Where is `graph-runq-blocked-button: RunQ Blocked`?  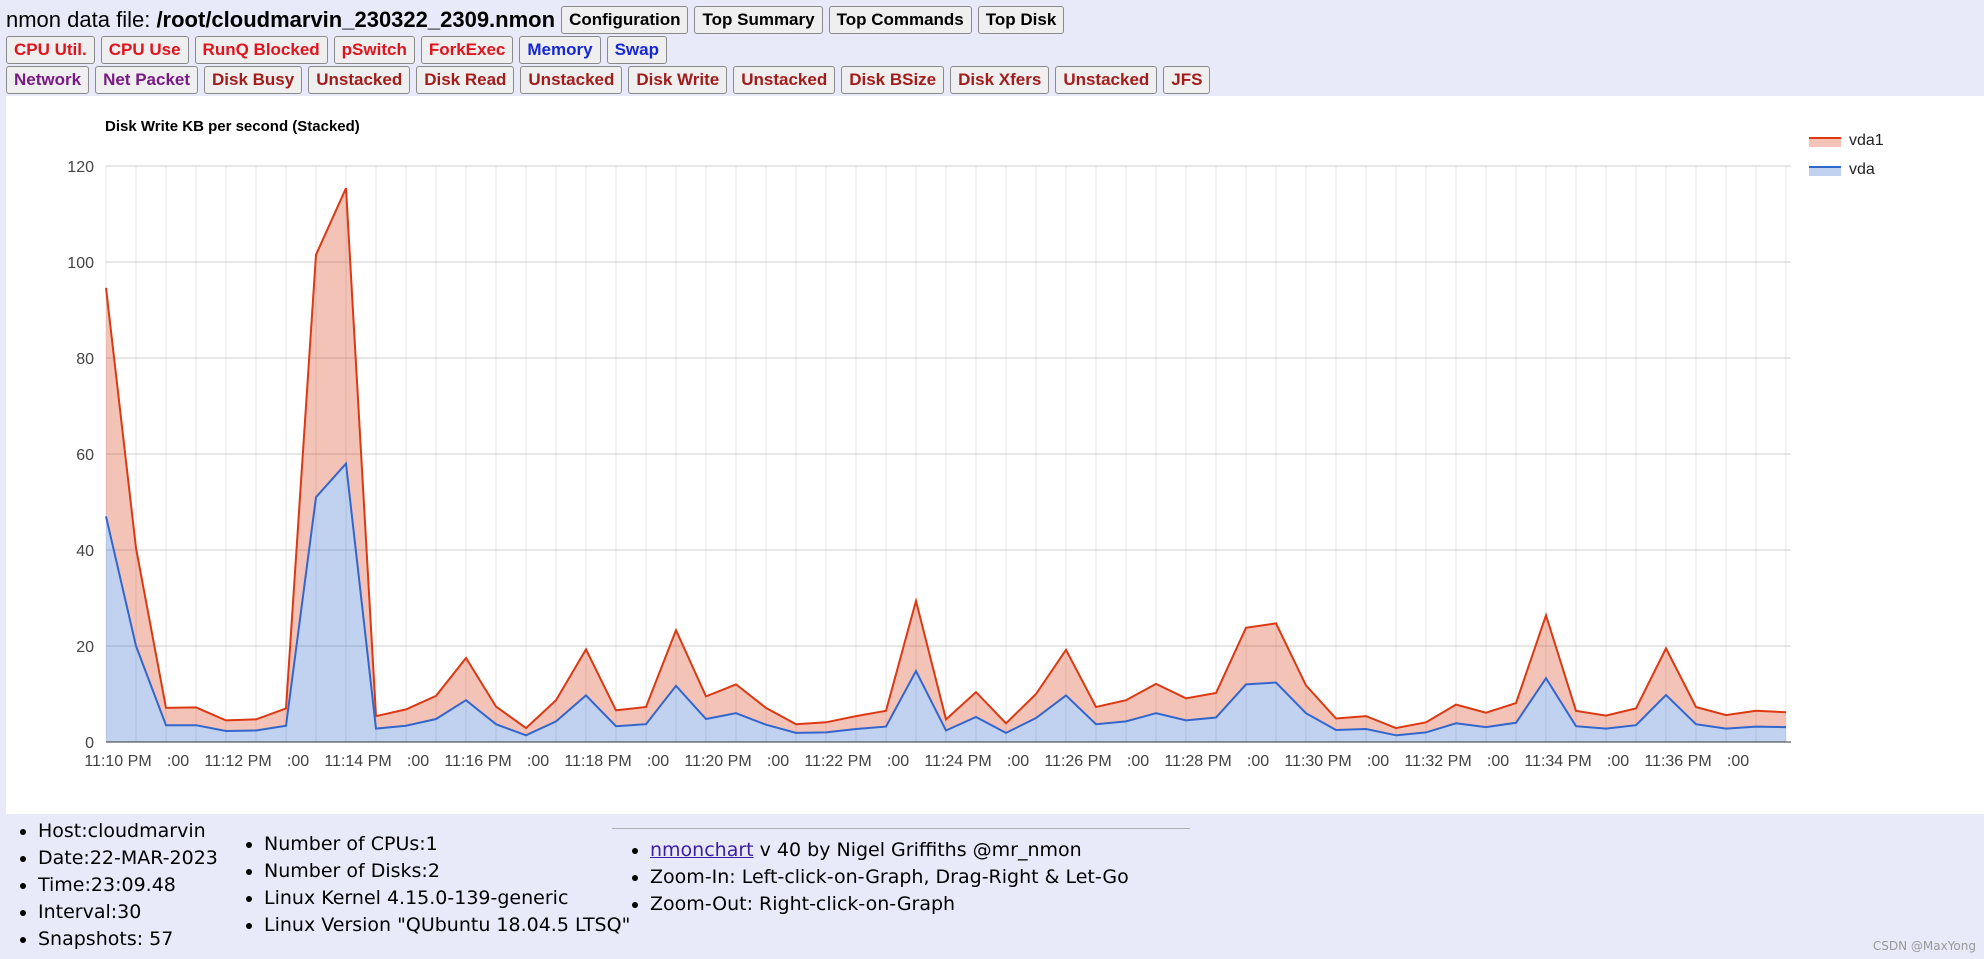
graph-runq-blocked-button: RunQ Blocked is located at coordinates (261, 50).